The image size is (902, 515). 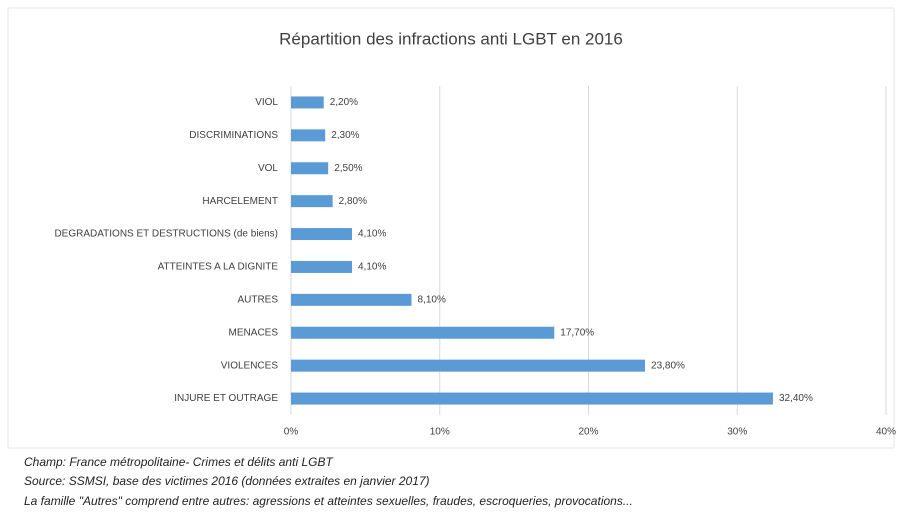 I want to click on category-label: VIOLENCES, so click(x=250, y=365).